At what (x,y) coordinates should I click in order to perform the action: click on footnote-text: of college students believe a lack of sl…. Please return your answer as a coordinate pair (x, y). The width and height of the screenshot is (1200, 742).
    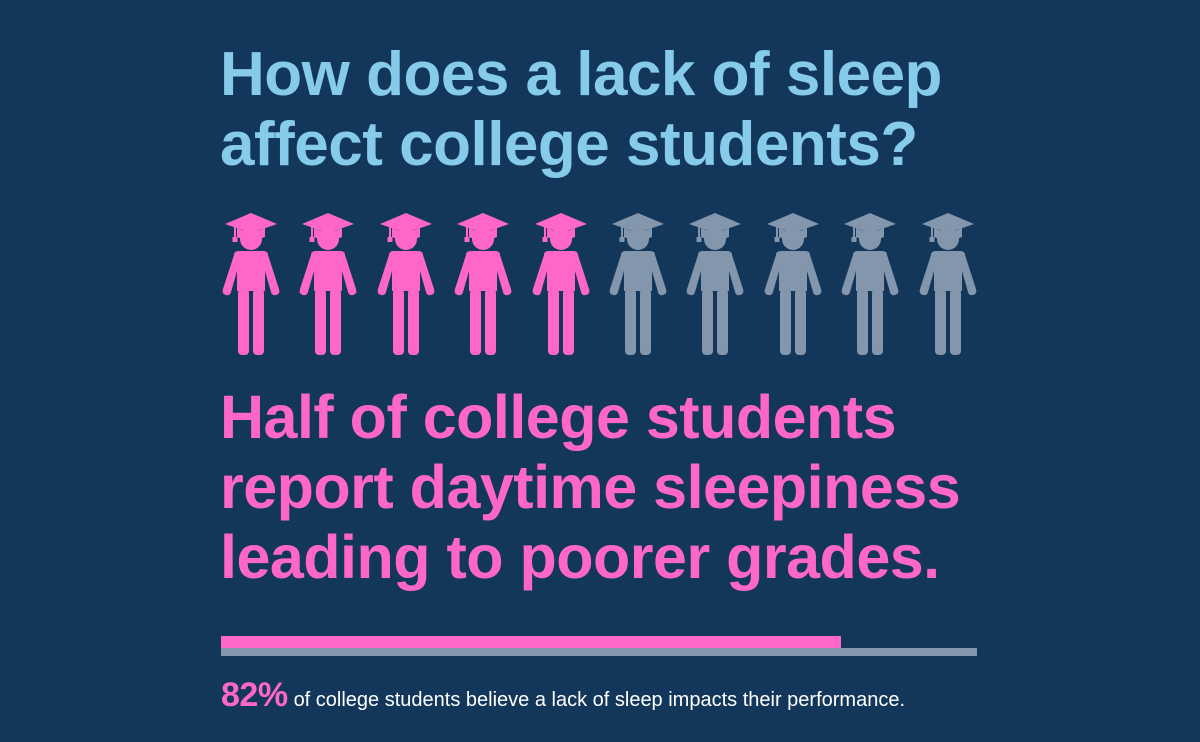
    Looking at the image, I should click on (599, 700).